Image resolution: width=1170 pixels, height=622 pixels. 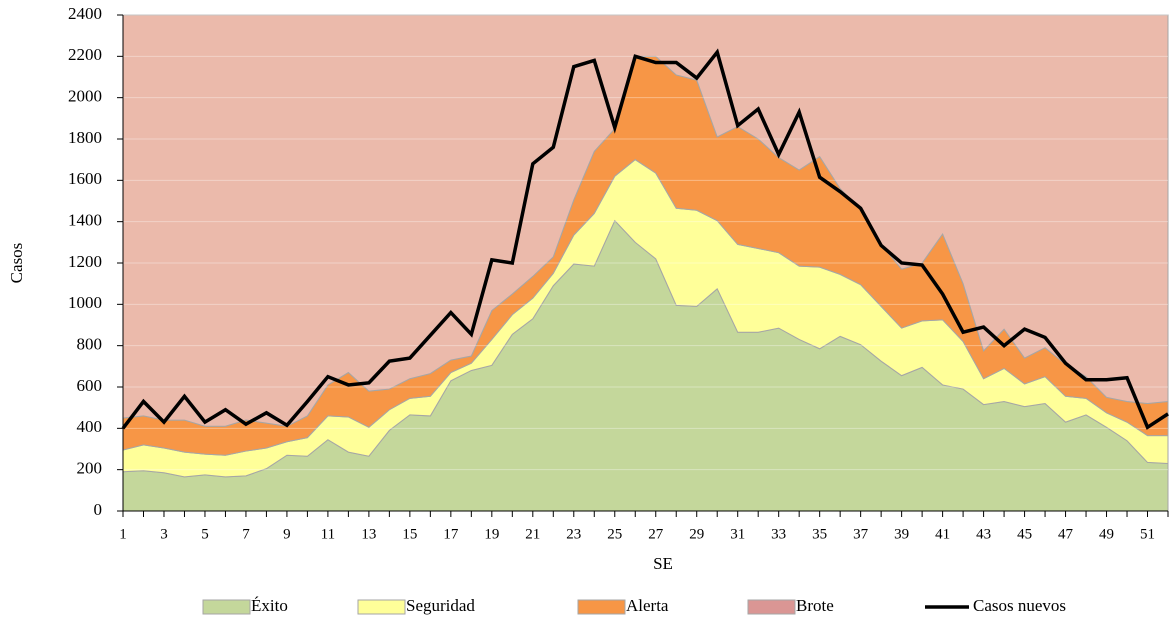 I want to click on y-axis-label: Casos, so click(x=16, y=263).